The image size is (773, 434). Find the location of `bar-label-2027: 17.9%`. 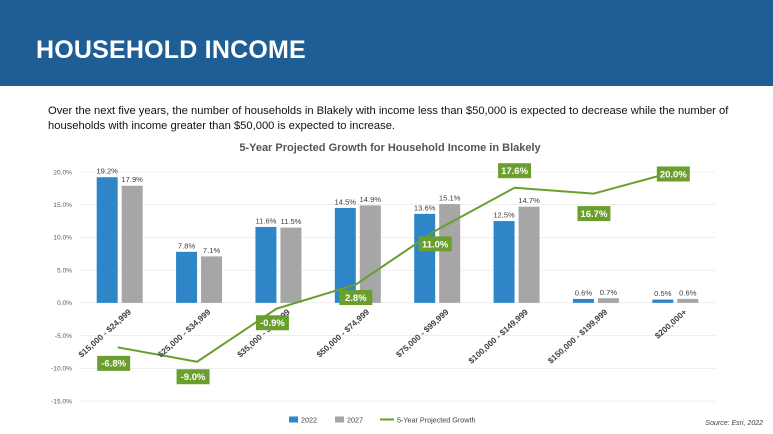

bar-label-2027: 17.9% is located at coordinates (132, 179).